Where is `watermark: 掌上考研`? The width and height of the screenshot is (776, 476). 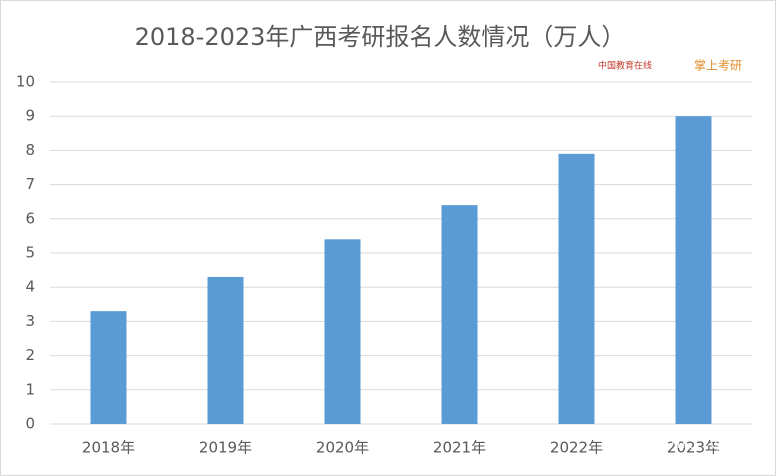 watermark: 掌上考研 is located at coordinates (718, 66).